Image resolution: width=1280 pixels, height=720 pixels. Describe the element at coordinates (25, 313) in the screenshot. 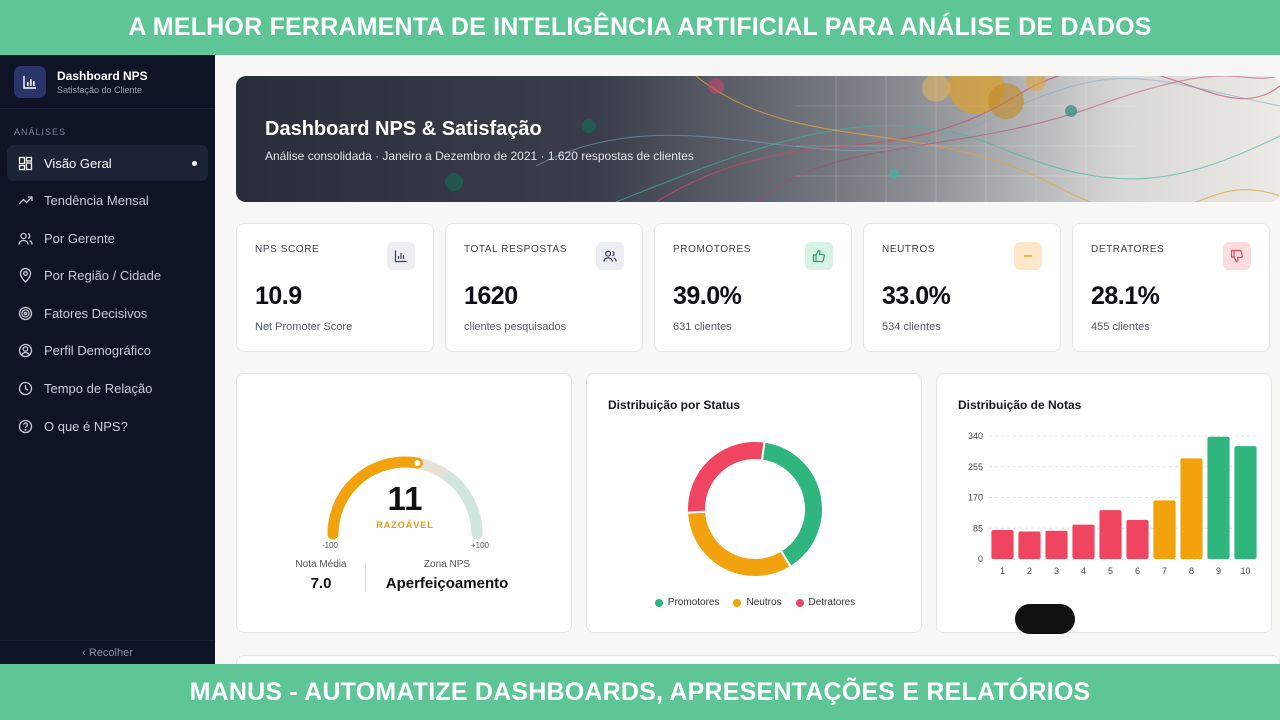

I see `target-icon` at that location.